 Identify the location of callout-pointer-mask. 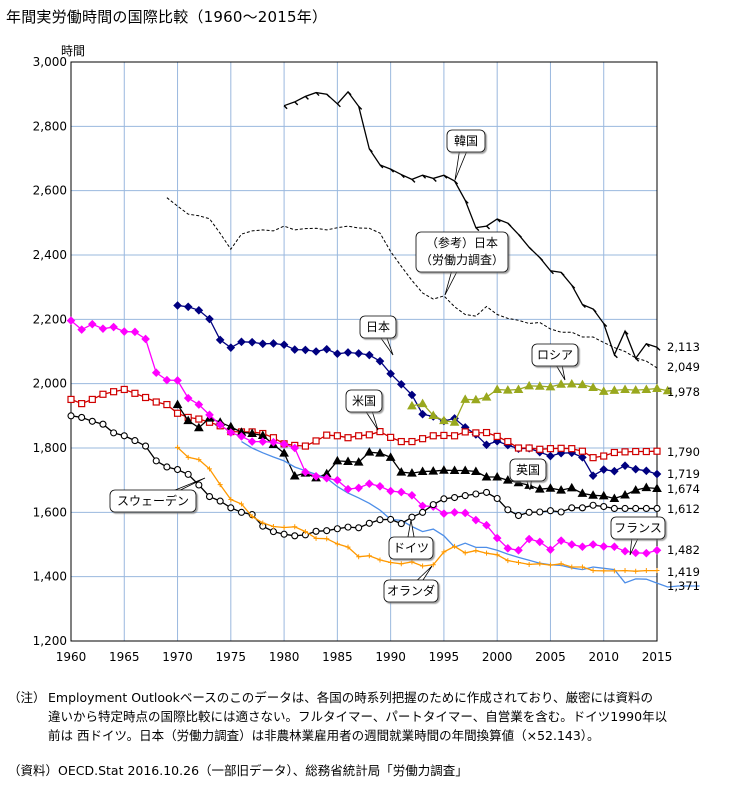
(638, 533).